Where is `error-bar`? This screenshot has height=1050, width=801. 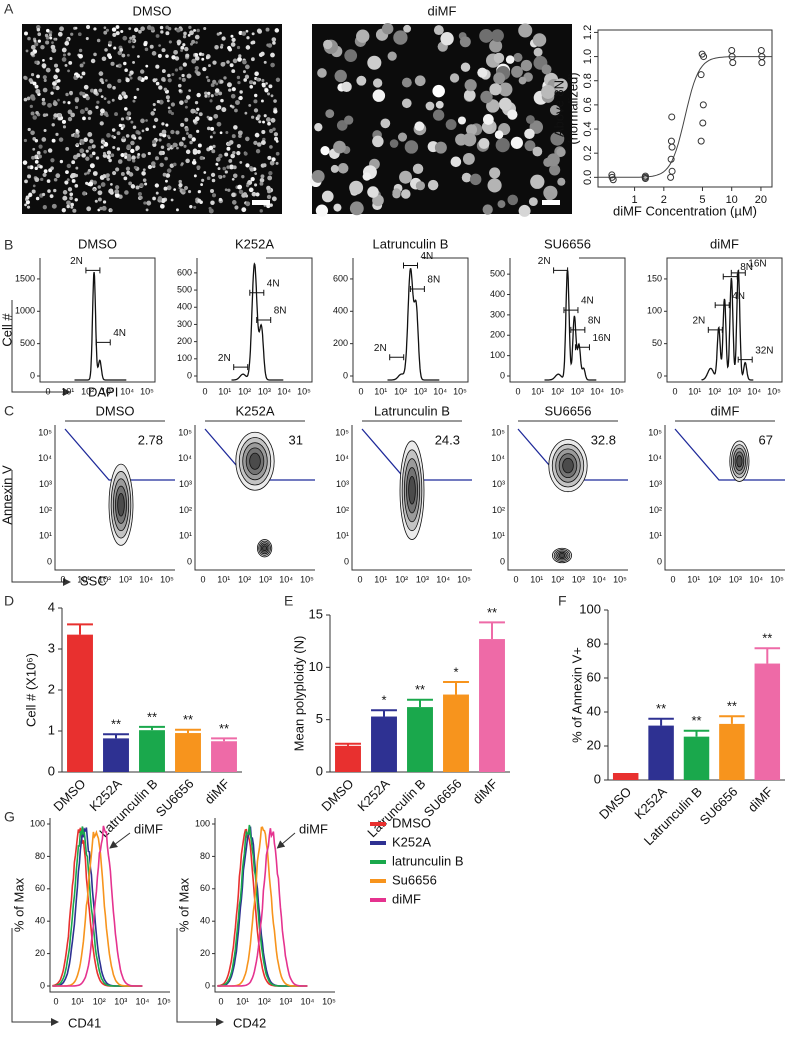
error-bar is located at coordinates (80, 629).